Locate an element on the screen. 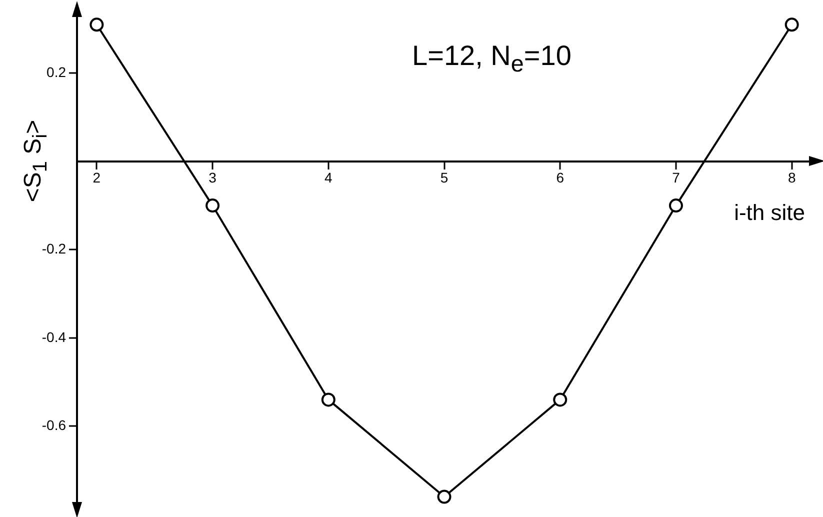  x-tick-label: 7 is located at coordinates (676, 178).